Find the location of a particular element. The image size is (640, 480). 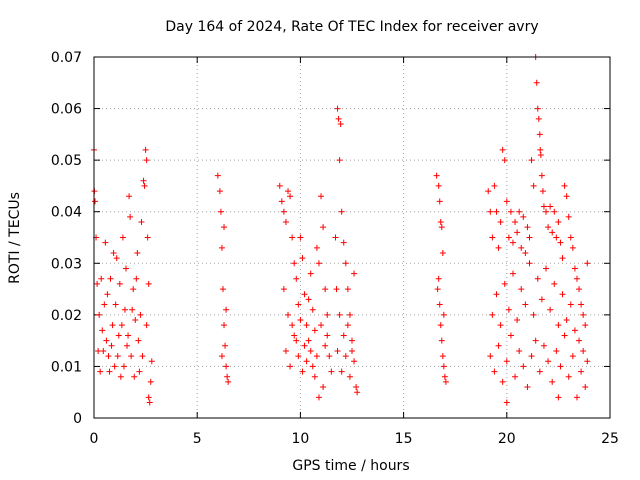

y-tick-label: 0.02 is located at coordinates (66, 316).